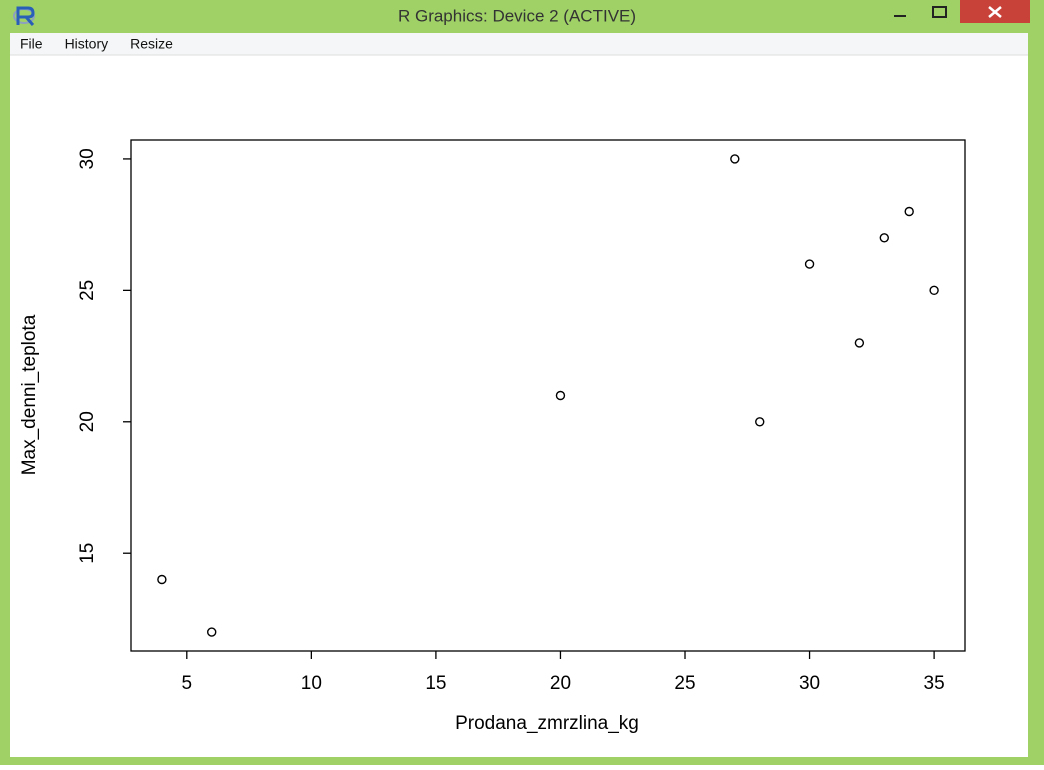 Image resolution: width=1044 pixels, height=770 pixels. I want to click on x-tick-label: 30, so click(809, 683).